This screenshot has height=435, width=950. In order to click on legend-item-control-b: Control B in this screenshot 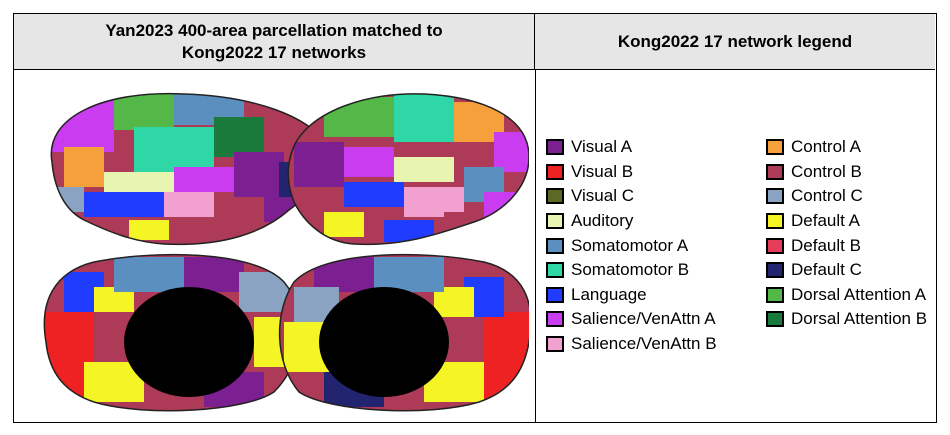, I will do `click(846, 172)`.